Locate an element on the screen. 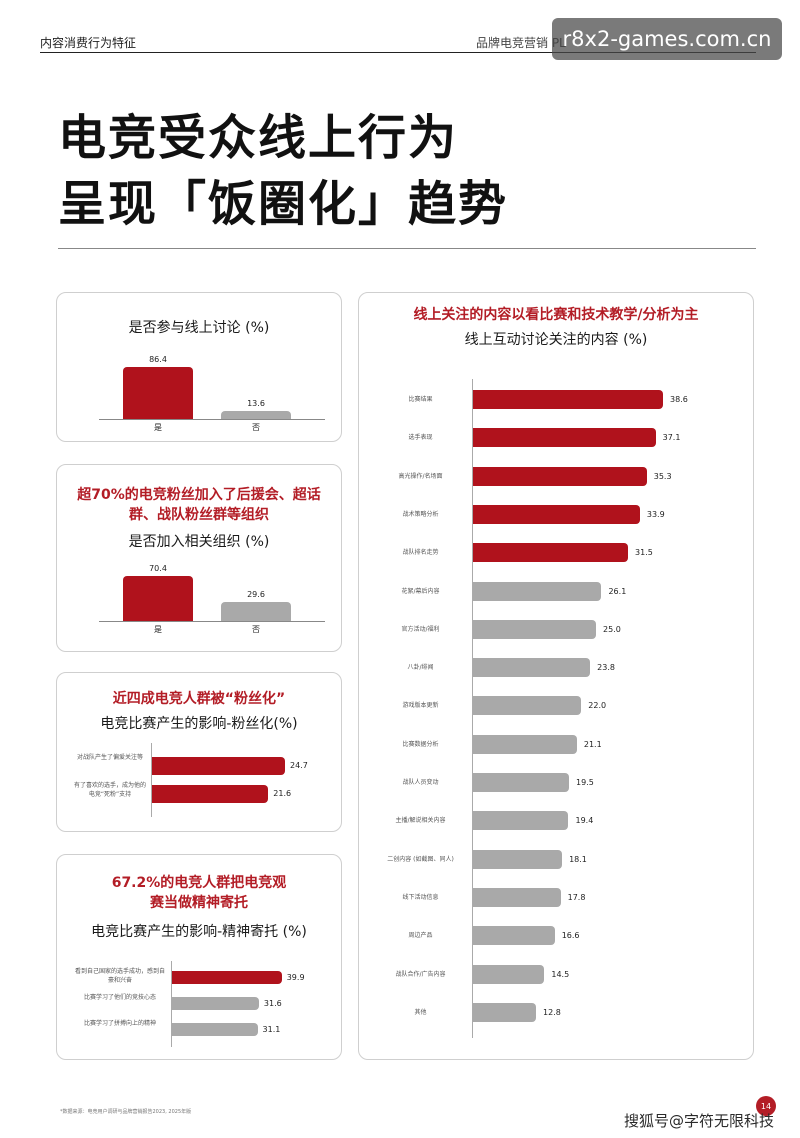 Image resolution: width=800 pixels, height=1138 pixels. card1-subtitle: 是否参与线上讨论 (%) is located at coordinates (199, 328).